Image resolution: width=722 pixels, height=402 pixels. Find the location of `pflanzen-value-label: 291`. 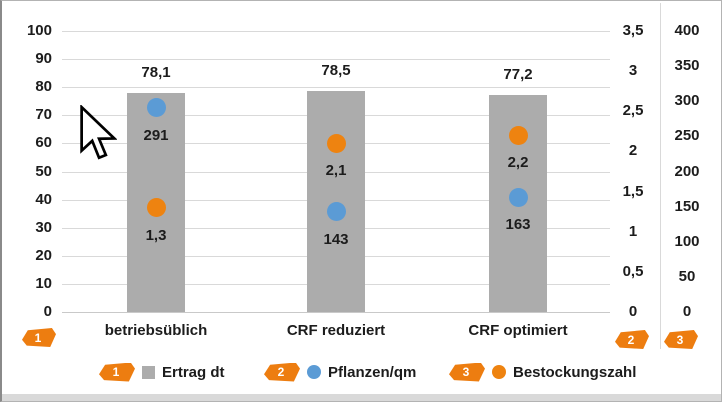

pflanzen-value-label: 291 is located at coordinates (156, 135).